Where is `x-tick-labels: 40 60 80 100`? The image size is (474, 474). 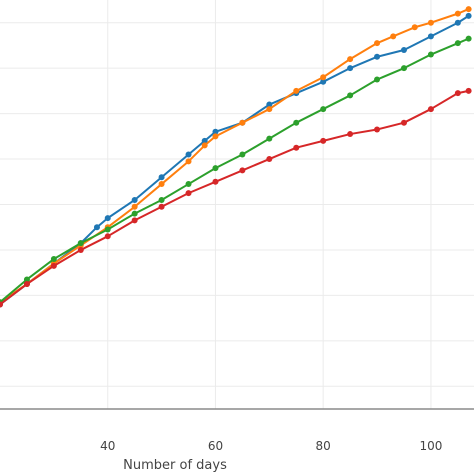
x-tick-labels: 40 60 80 100 is located at coordinates (271, 446).